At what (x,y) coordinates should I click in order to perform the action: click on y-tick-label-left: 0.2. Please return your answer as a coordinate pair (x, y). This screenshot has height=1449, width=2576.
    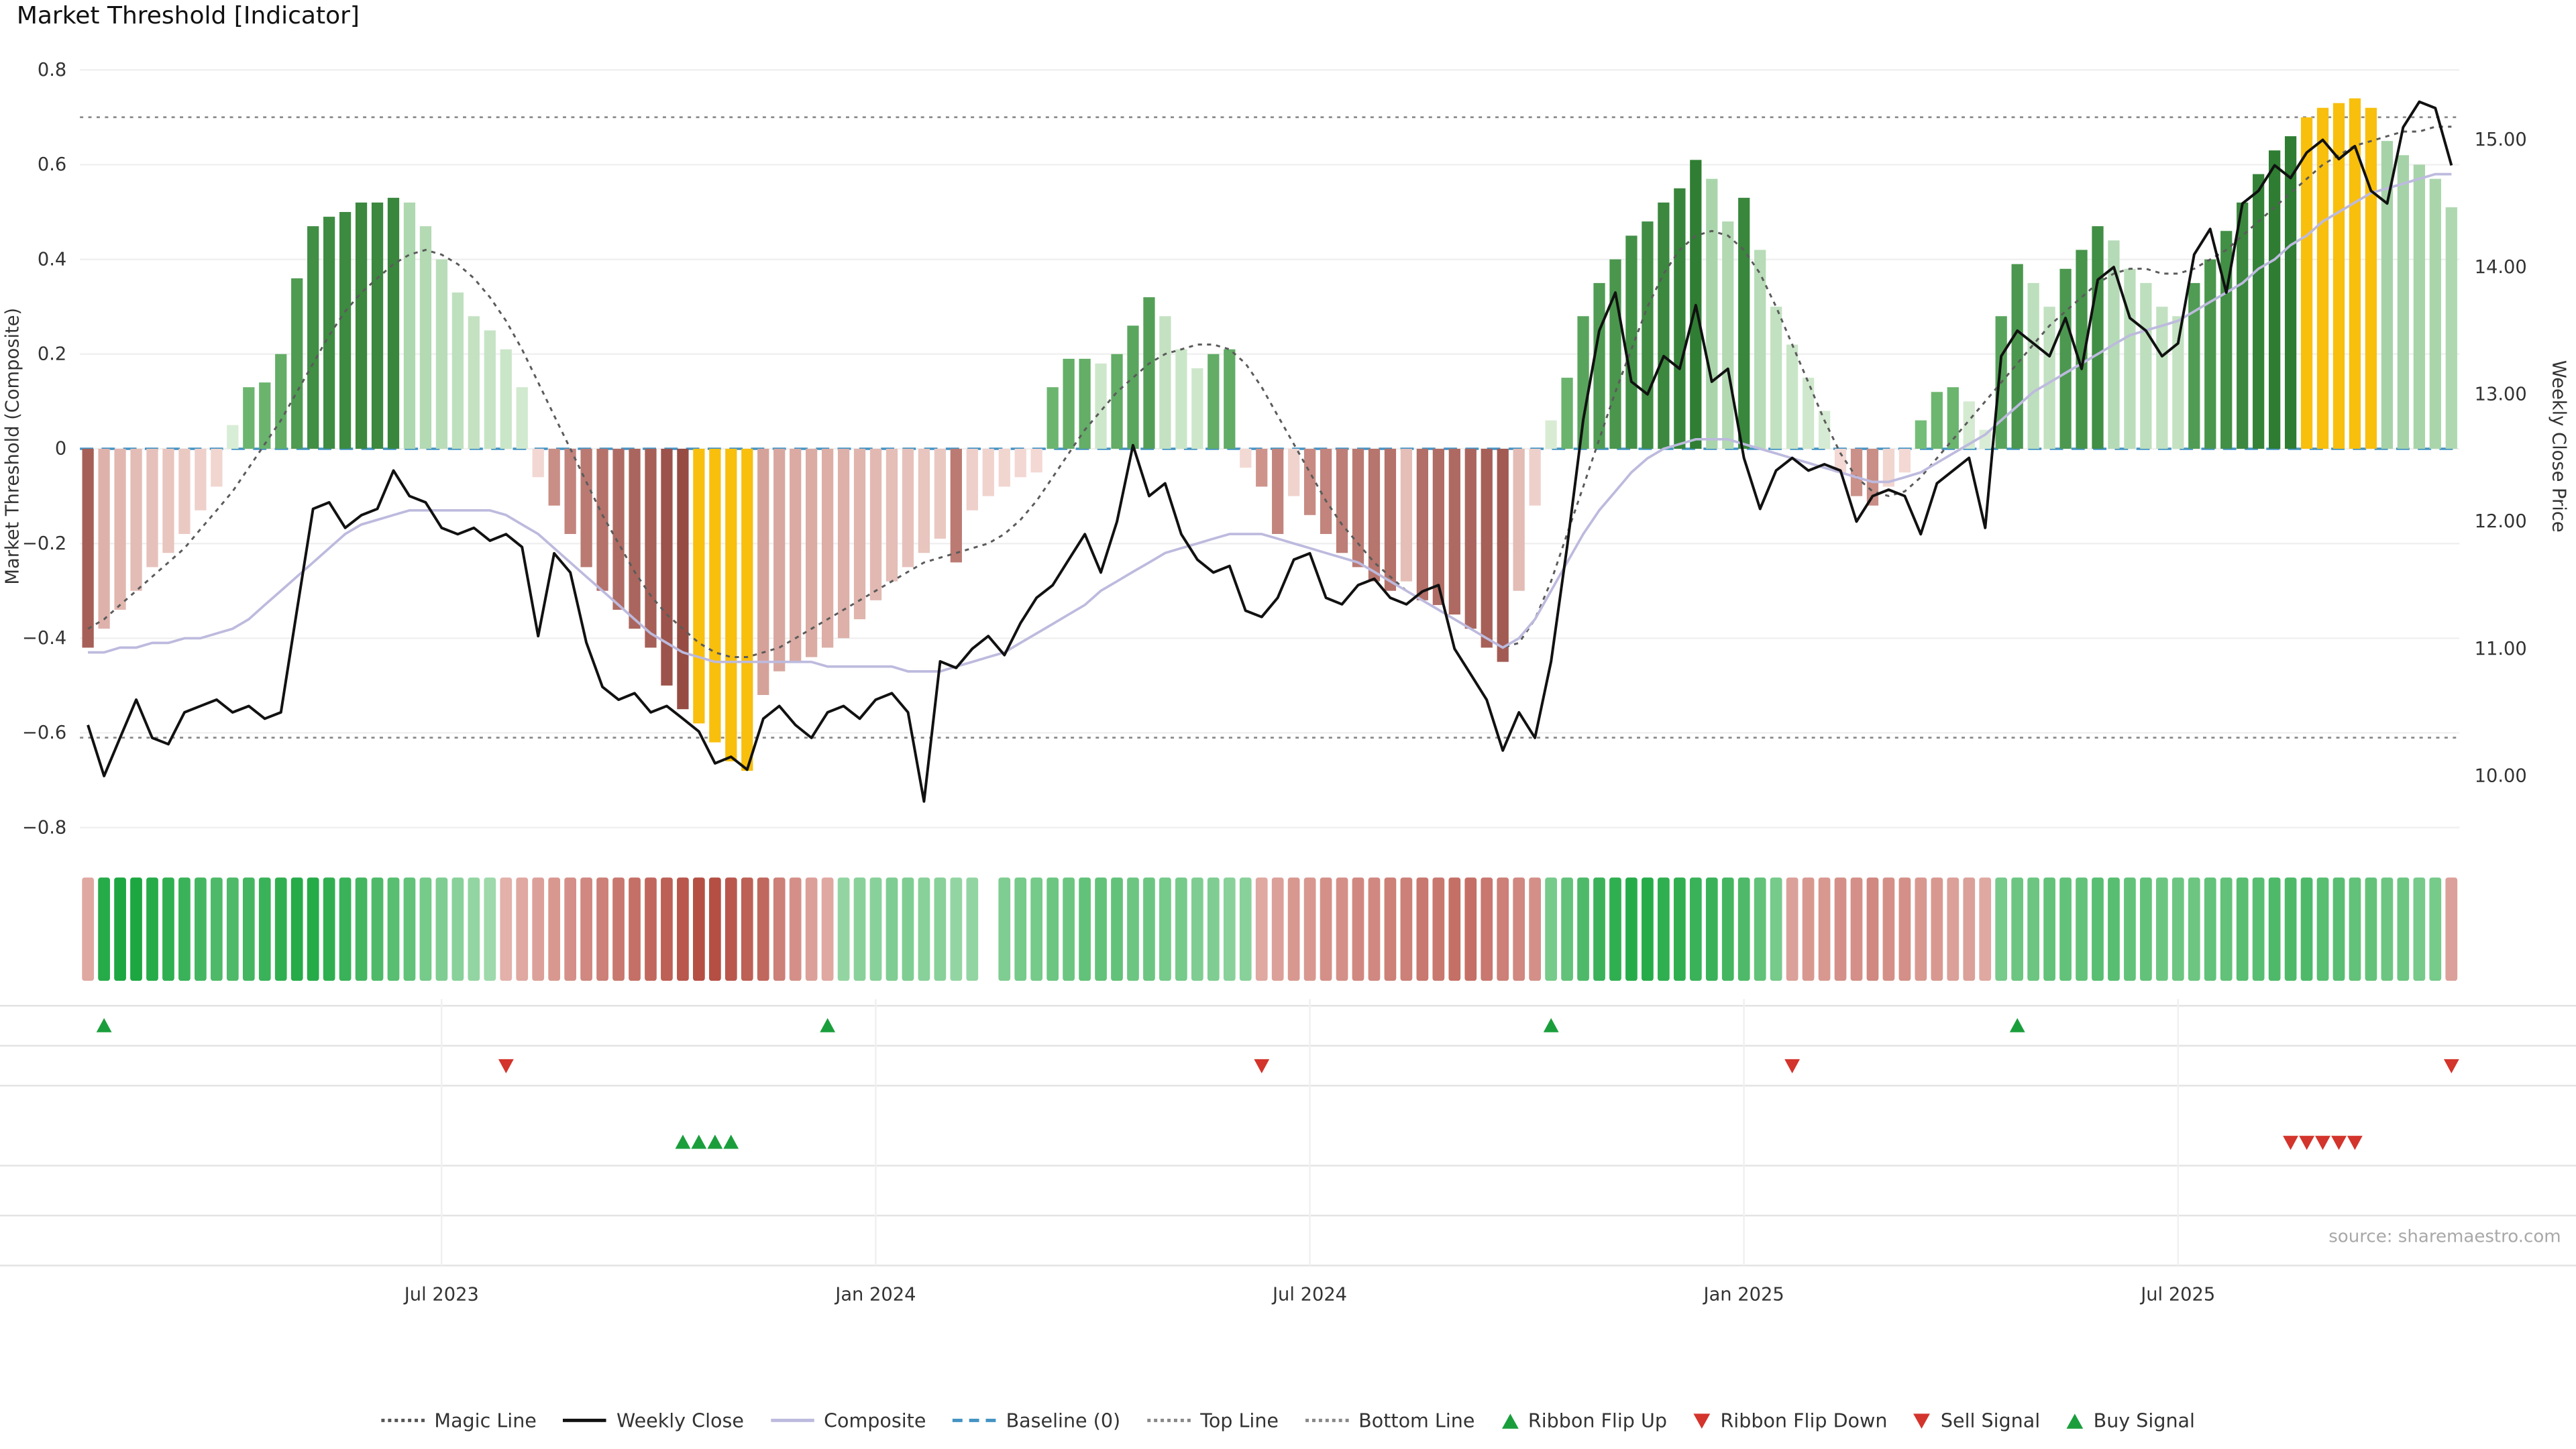
    Looking at the image, I should click on (52, 353).